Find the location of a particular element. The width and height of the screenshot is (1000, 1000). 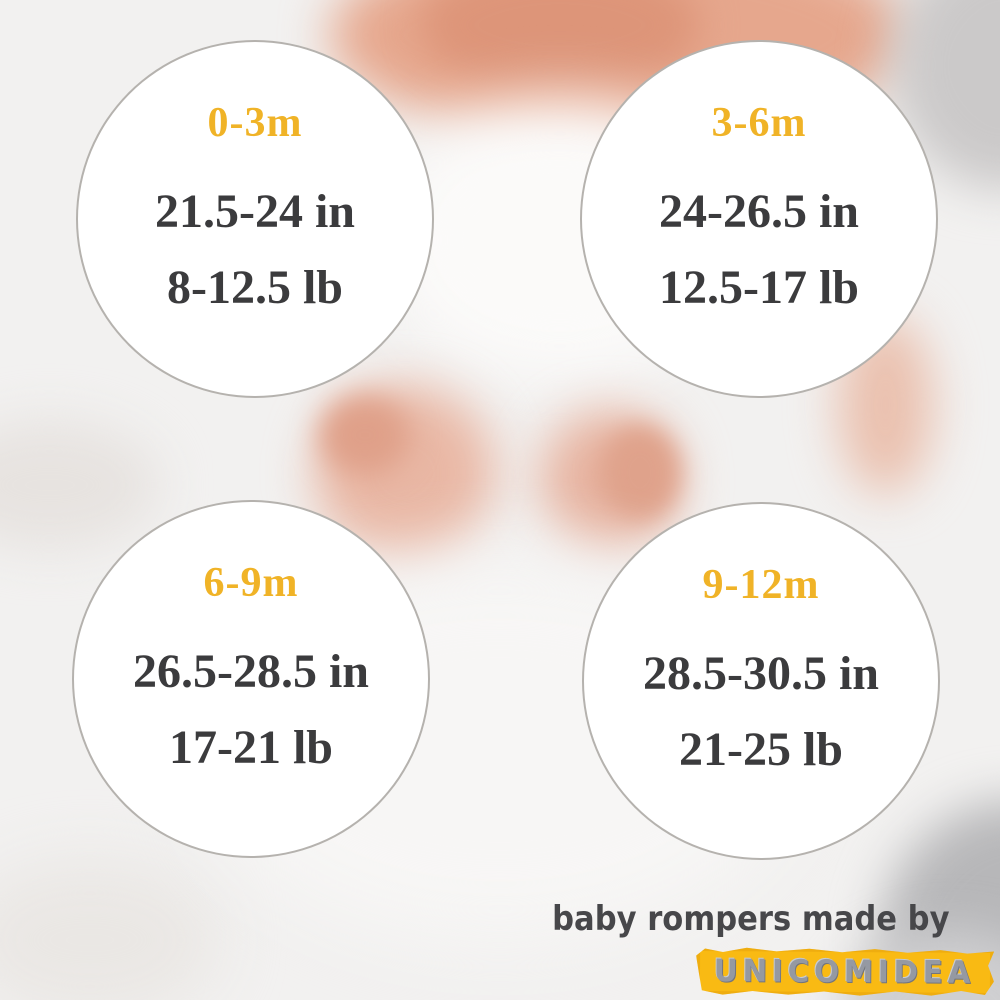

length-range: 28.5-30.5 in is located at coordinates (760, 673).